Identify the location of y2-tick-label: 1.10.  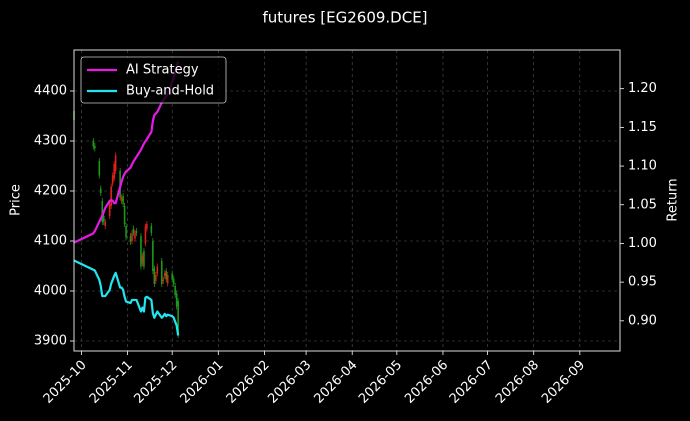
(642, 166).